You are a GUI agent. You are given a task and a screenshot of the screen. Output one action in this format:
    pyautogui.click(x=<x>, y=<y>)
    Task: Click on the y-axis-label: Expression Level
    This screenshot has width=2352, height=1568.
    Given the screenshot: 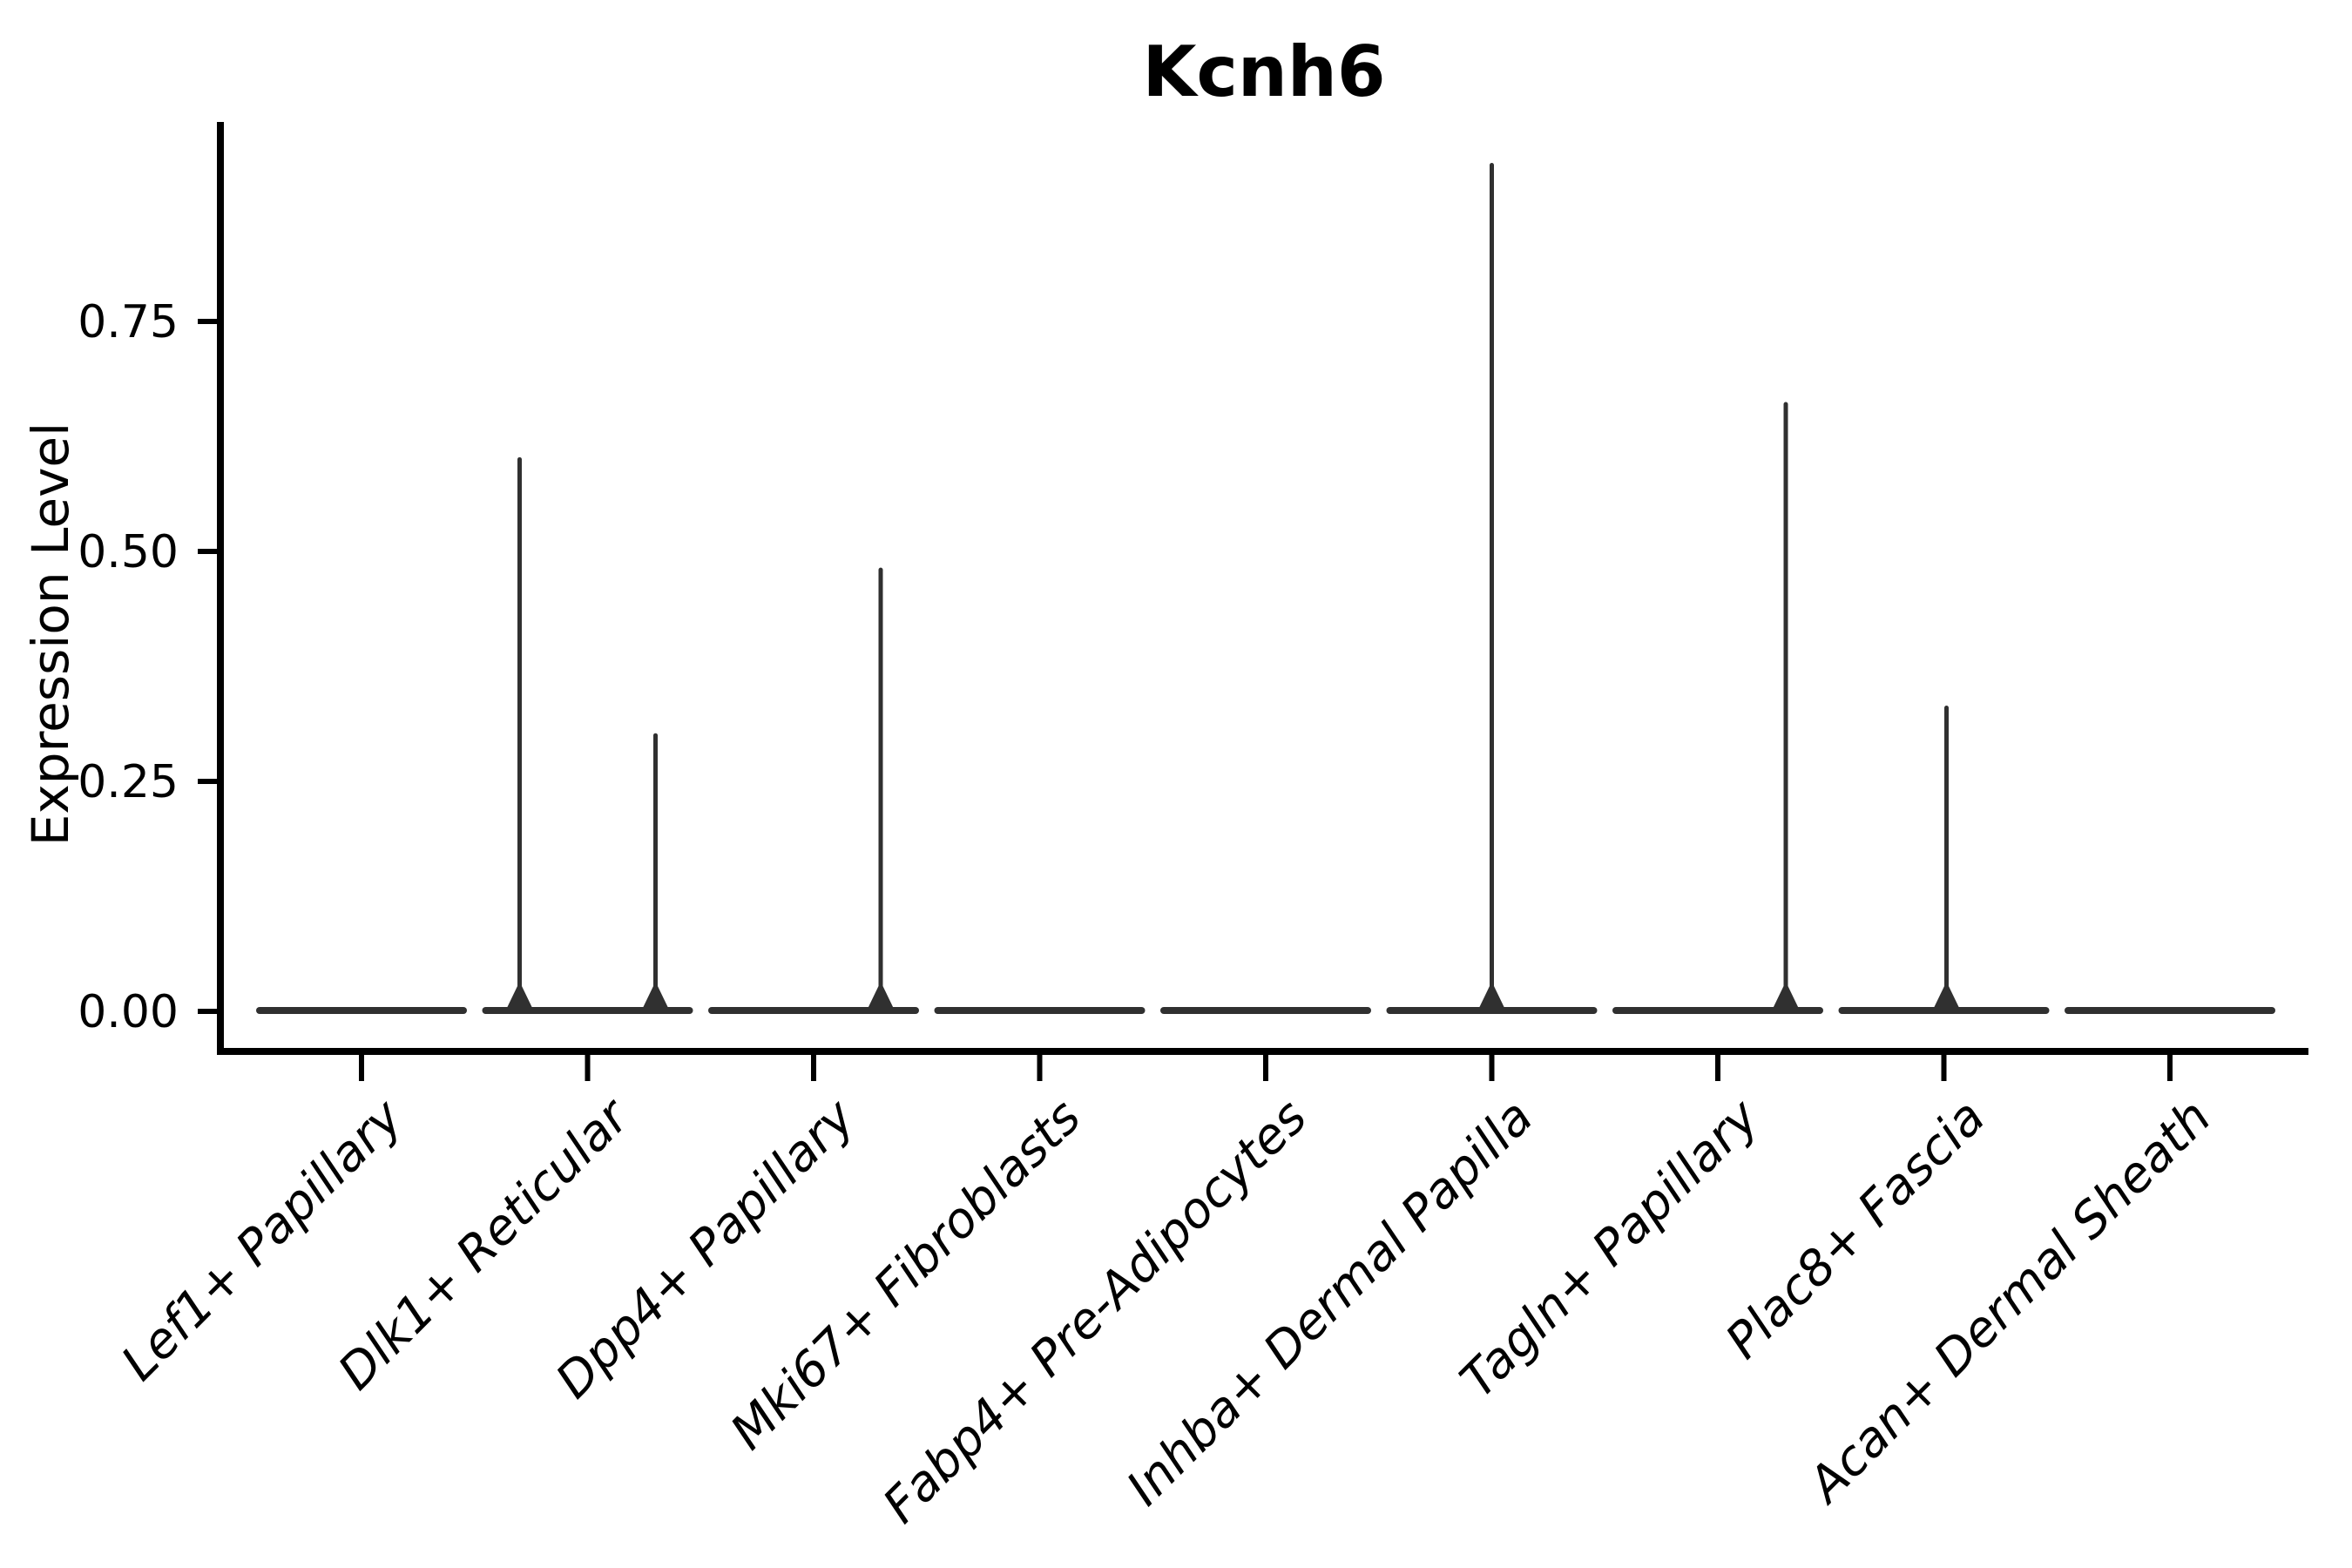 What is the action you would take?
    pyautogui.click(x=50, y=634)
    